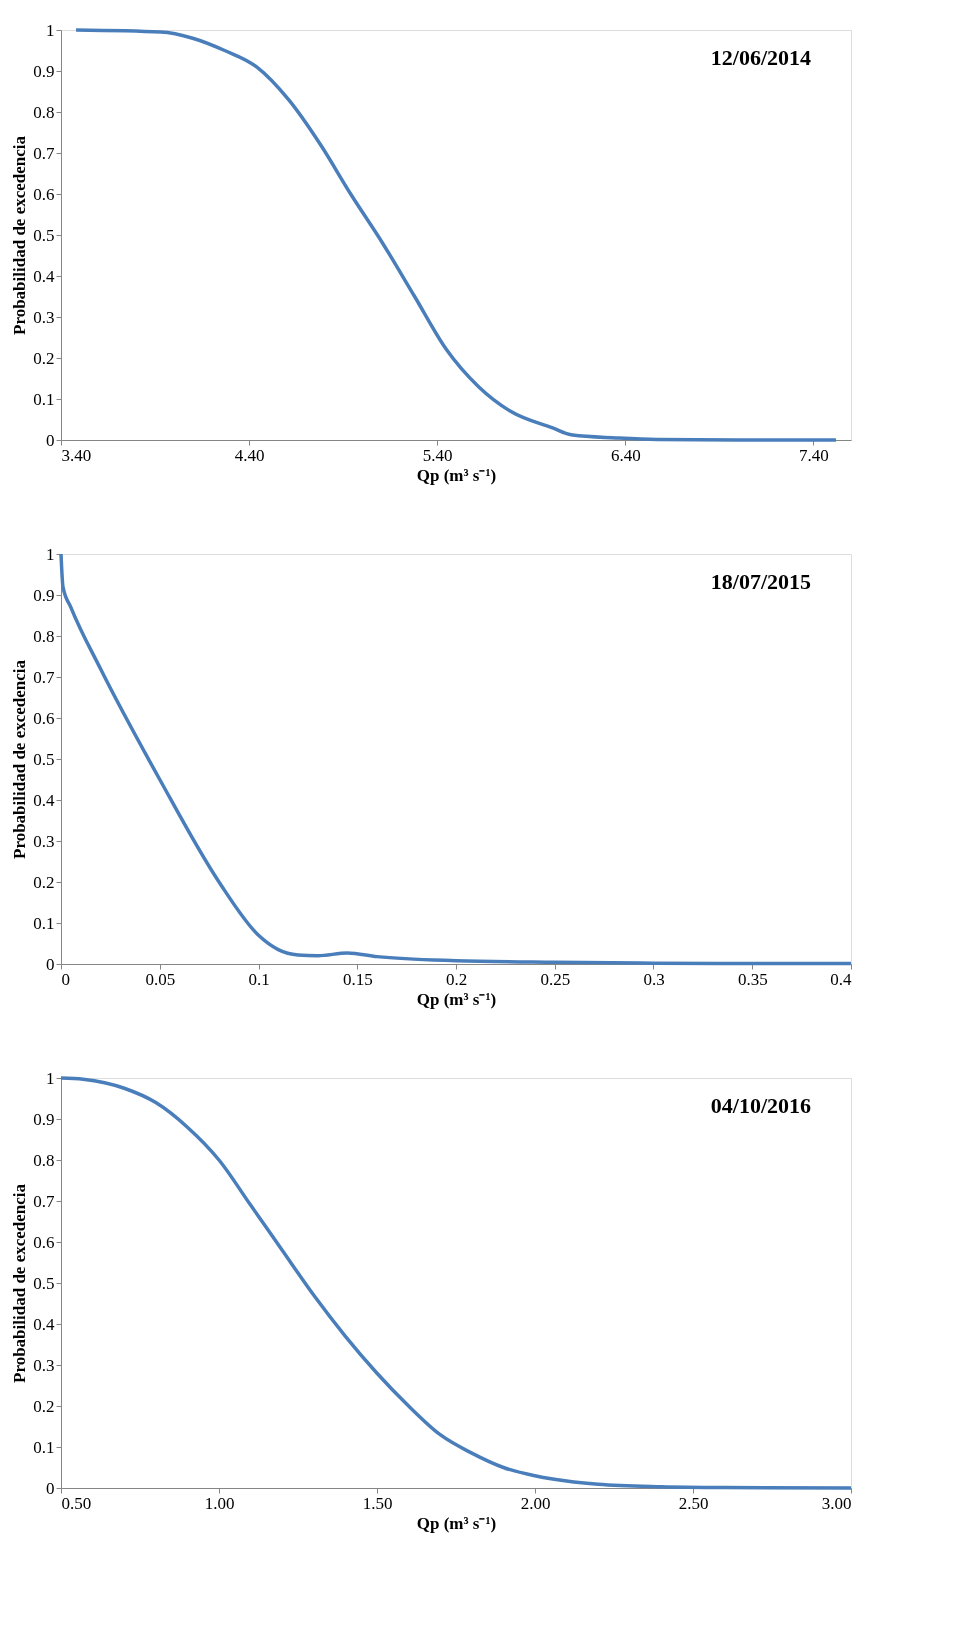 Image resolution: width=963 pixels, height=1627 pixels. Describe the element at coordinates (456, 979) in the screenshot. I see `x-tick-label: 0.2` at that location.